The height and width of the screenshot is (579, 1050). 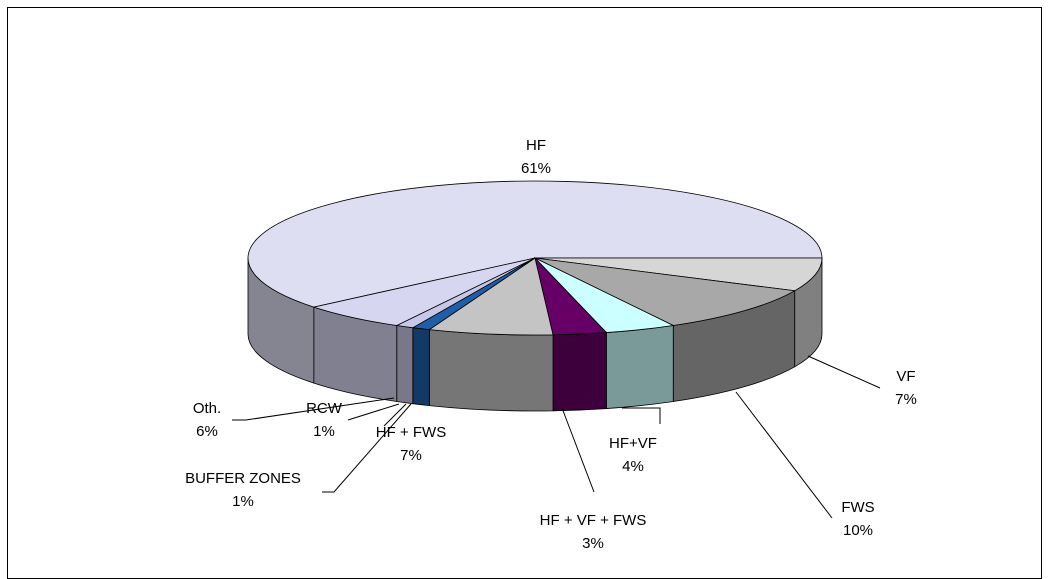 What do you see at coordinates (858, 530) in the screenshot?
I see `slice-percent: 10%` at bounding box center [858, 530].